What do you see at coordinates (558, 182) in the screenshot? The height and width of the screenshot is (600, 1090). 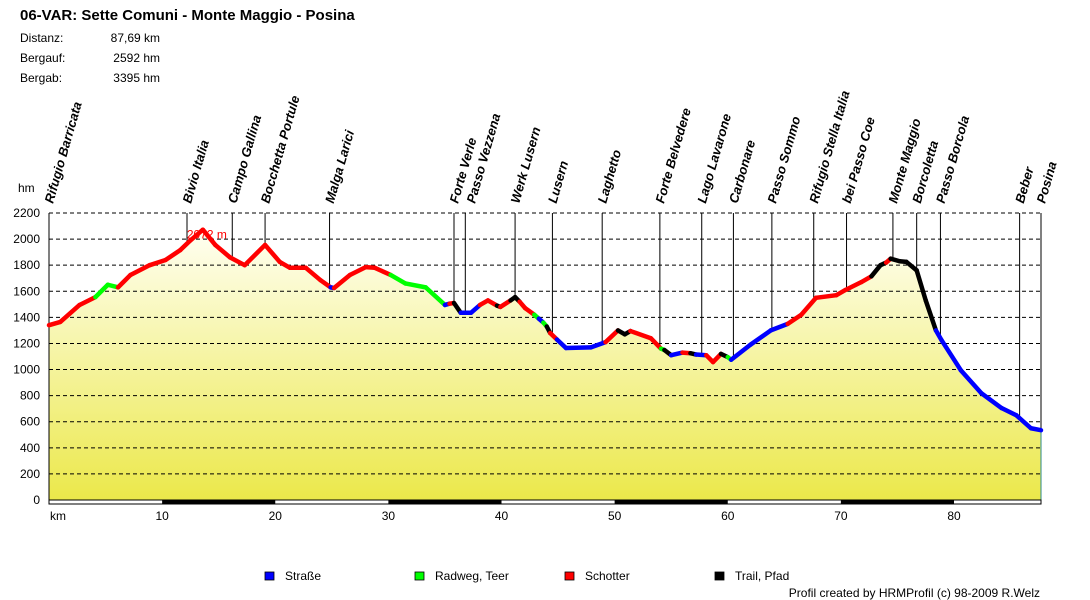 I see `waypoint-label: Lusern` at bounding box center [558, 182].